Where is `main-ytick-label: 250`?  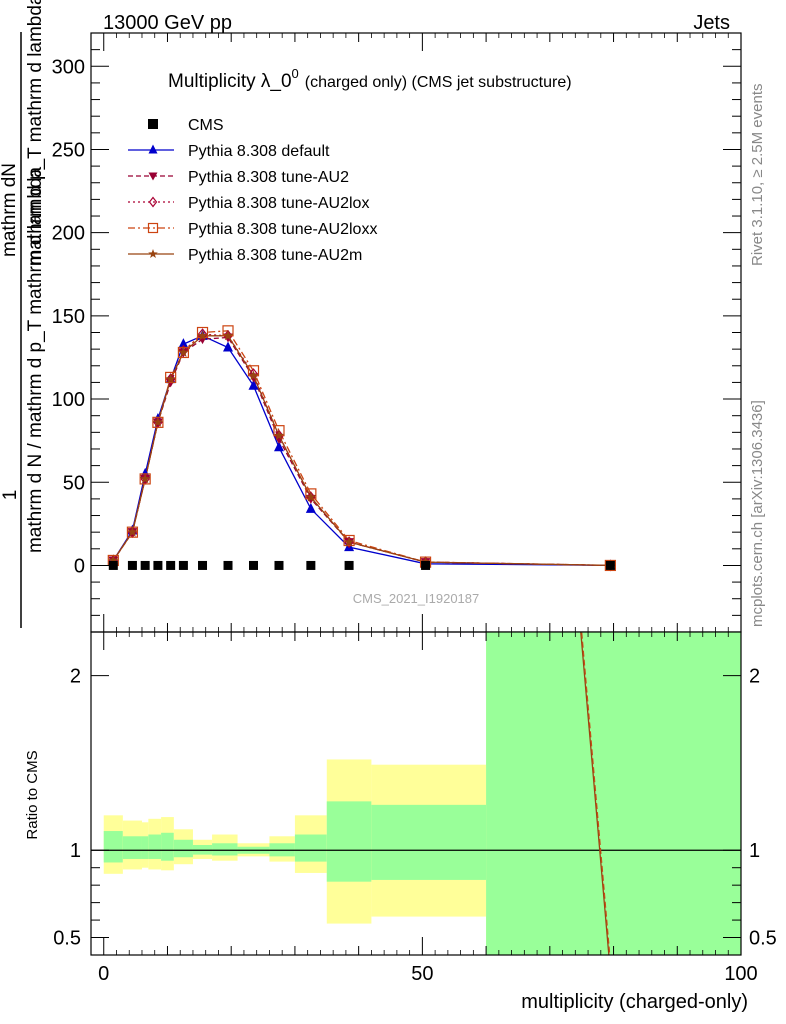 main-ytick-label: 250 is located at coordinates (68, 150).